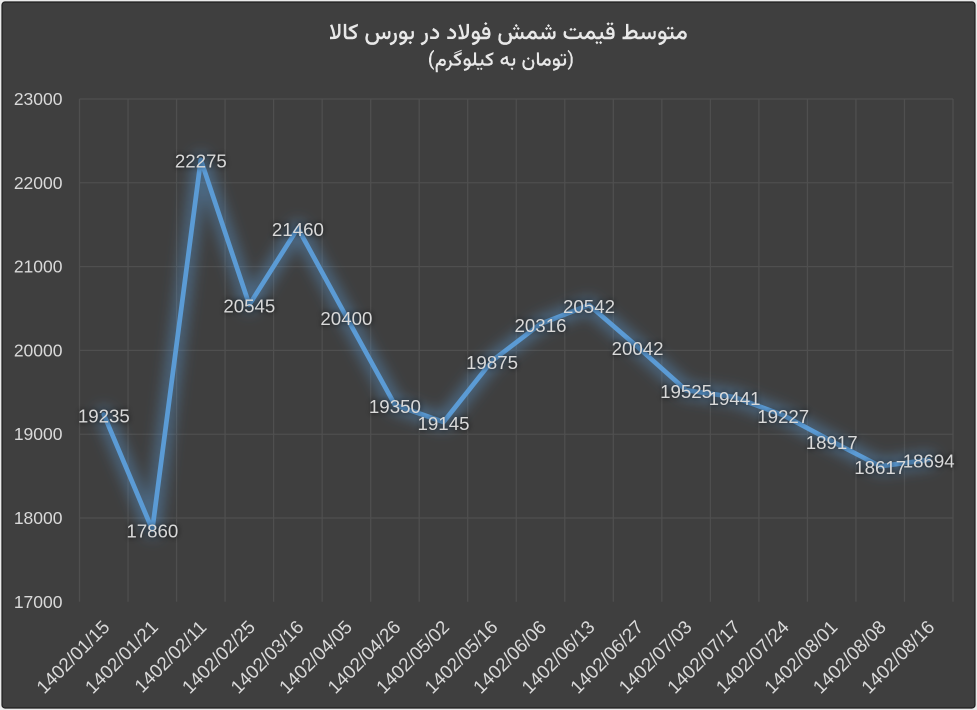 Image resolution: width=977 pixels, height=710 pixels. I want to click on svg-text: 20542, so click(589, 306).